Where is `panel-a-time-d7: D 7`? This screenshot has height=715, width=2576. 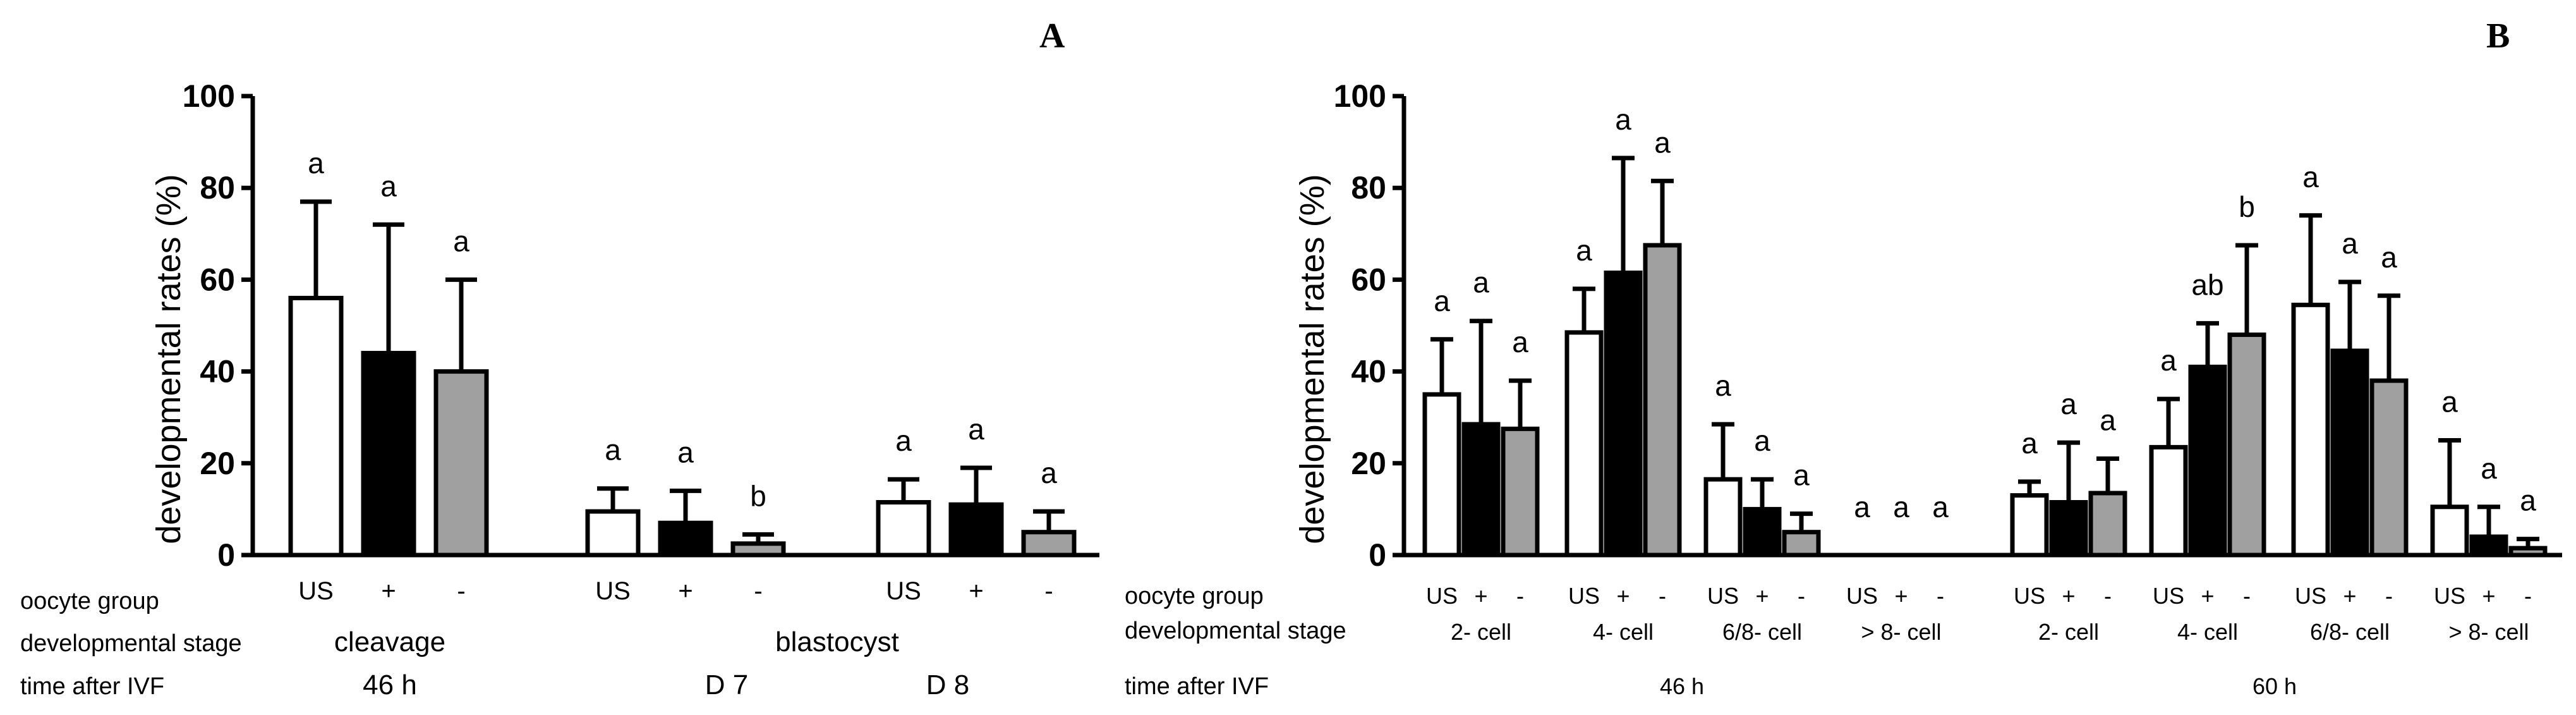 panel-a-time-d7: D 7 is located at coordinates (726, 684).